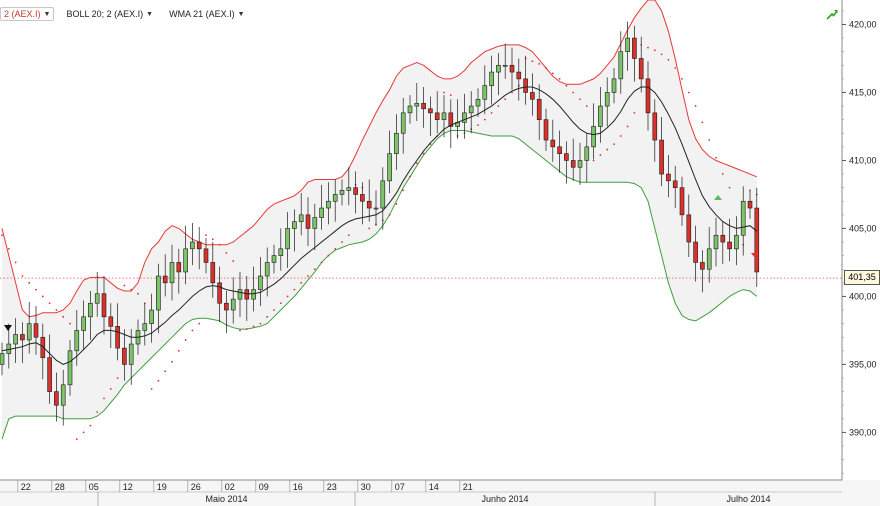 The height and width of the screenshot is (506, 880). I want to click on x-day-label: 21, so click(468, 487).